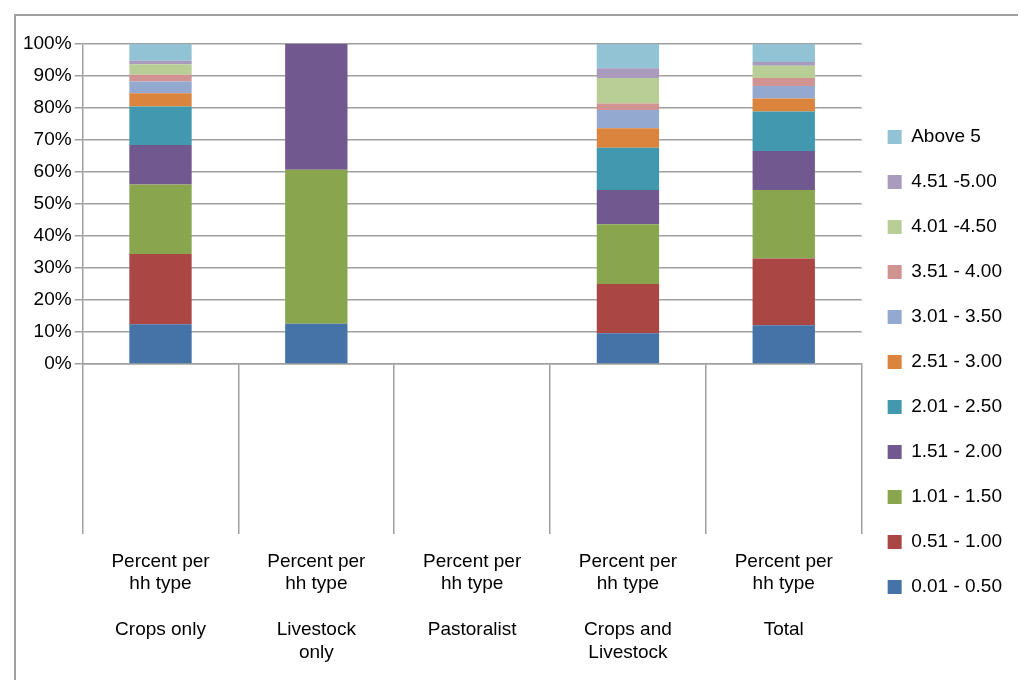 This screenshot has height=682, width=1020. I want to click on y-tick-label: 100%, so click(47, 43).